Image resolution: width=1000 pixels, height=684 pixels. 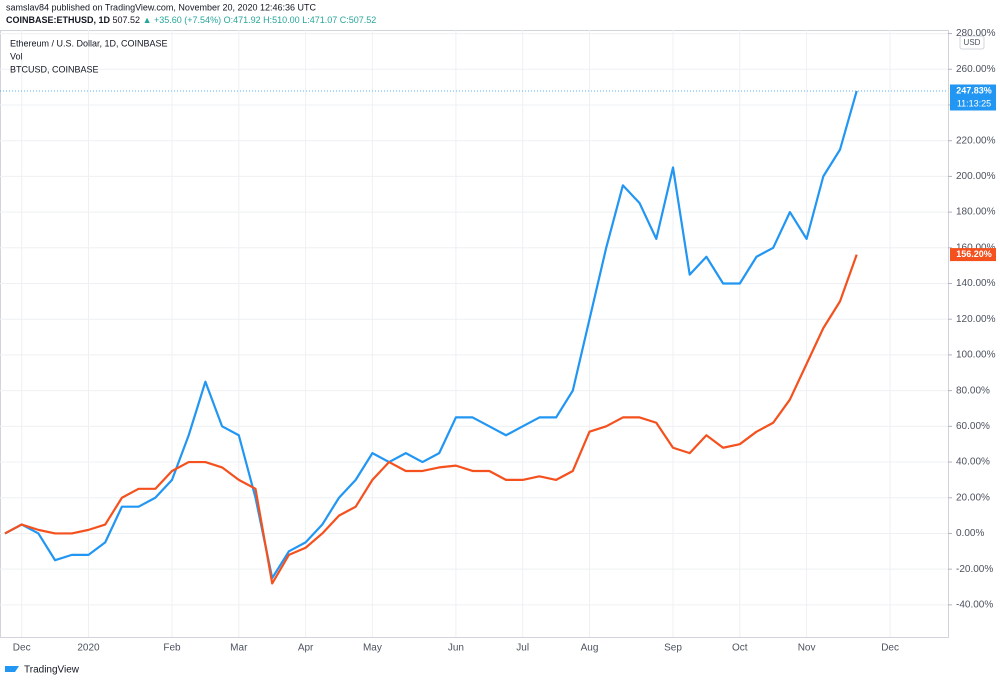 I want to click on legend-title: Vol, so click(x=16, y=56).